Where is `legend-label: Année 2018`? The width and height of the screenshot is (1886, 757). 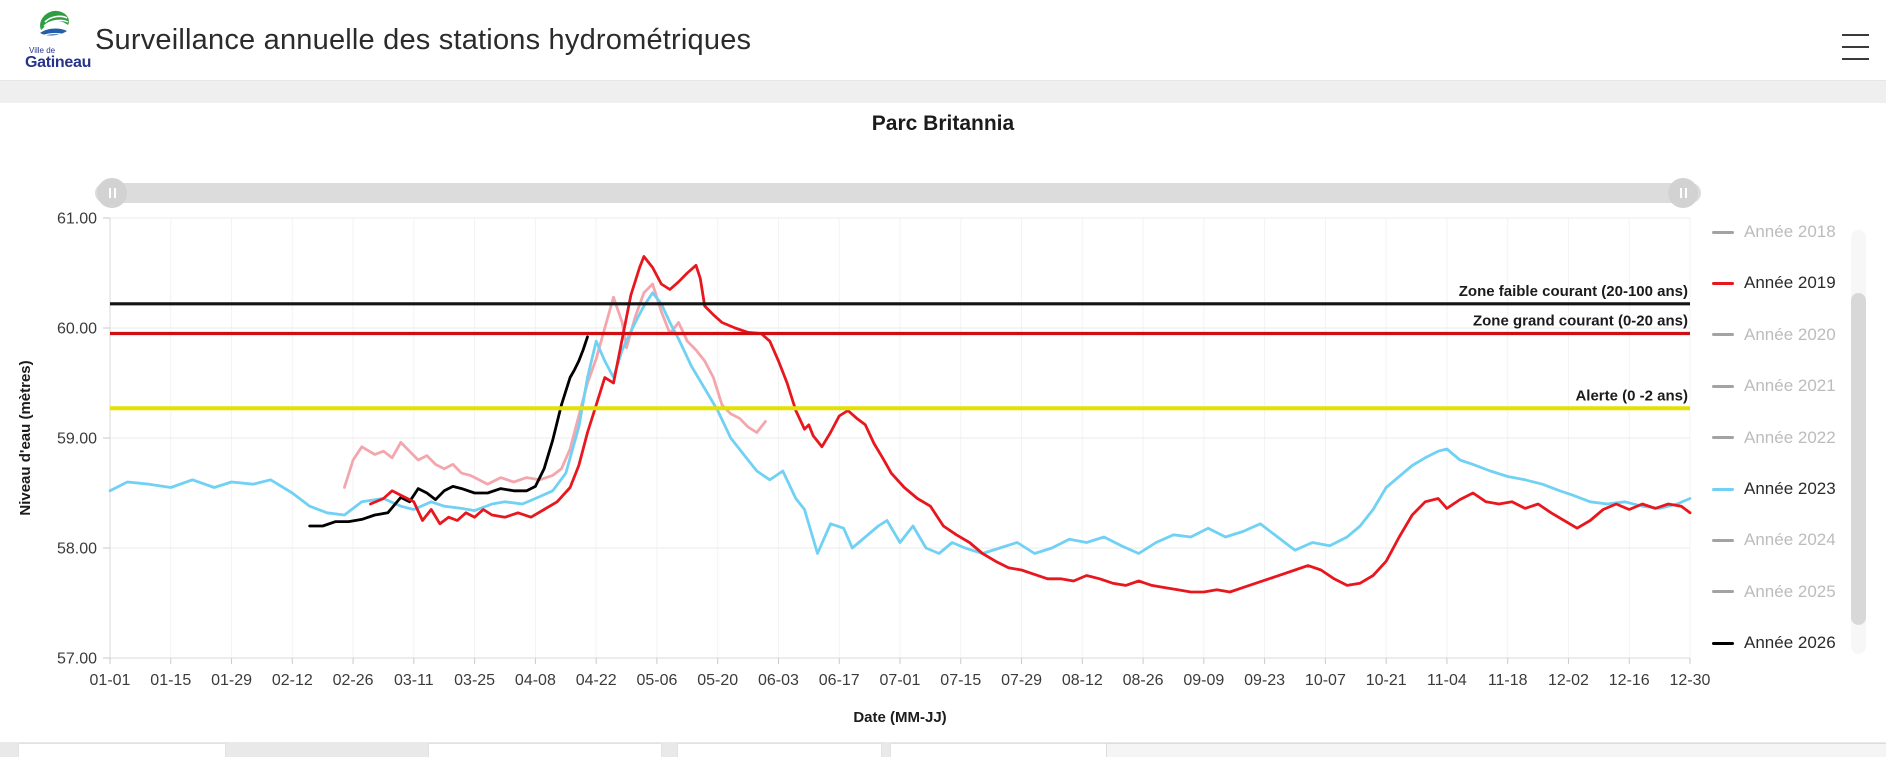
legend-label: Année 2018 is located at coordinates (1790, 231).